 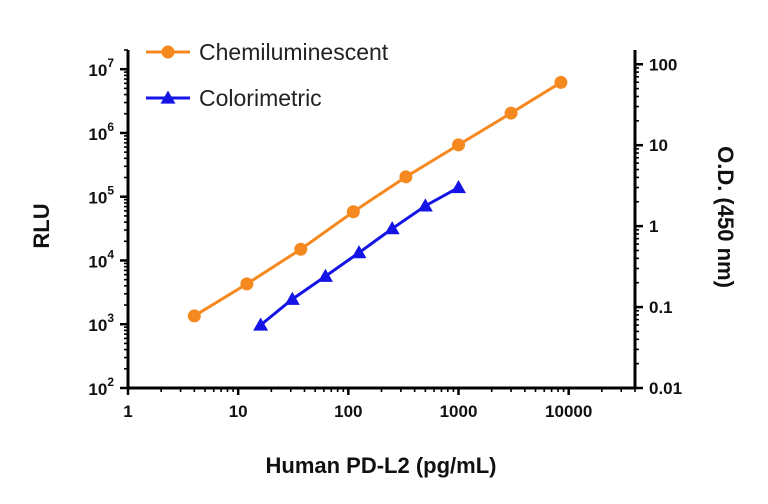 I want to click on legend-colorimetric-marker, so click(x=168, y=97).